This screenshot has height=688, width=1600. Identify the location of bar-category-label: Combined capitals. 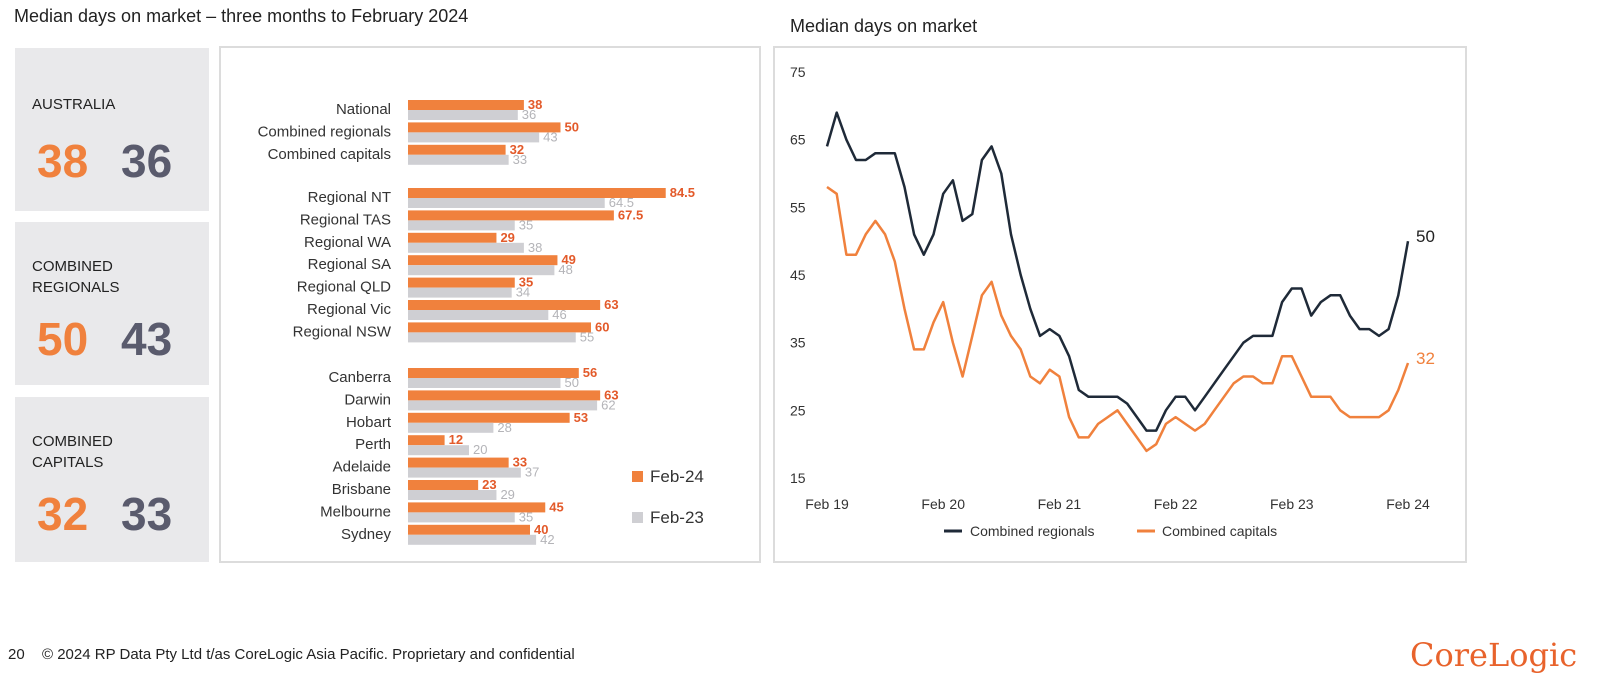
(329, 154).